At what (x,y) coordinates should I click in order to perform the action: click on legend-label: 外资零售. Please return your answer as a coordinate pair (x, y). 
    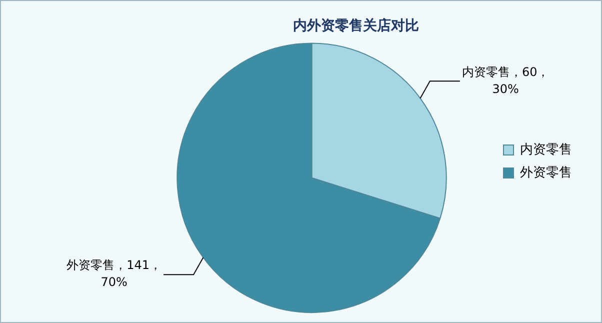
    Looking at the image, I should click on (546, 172).